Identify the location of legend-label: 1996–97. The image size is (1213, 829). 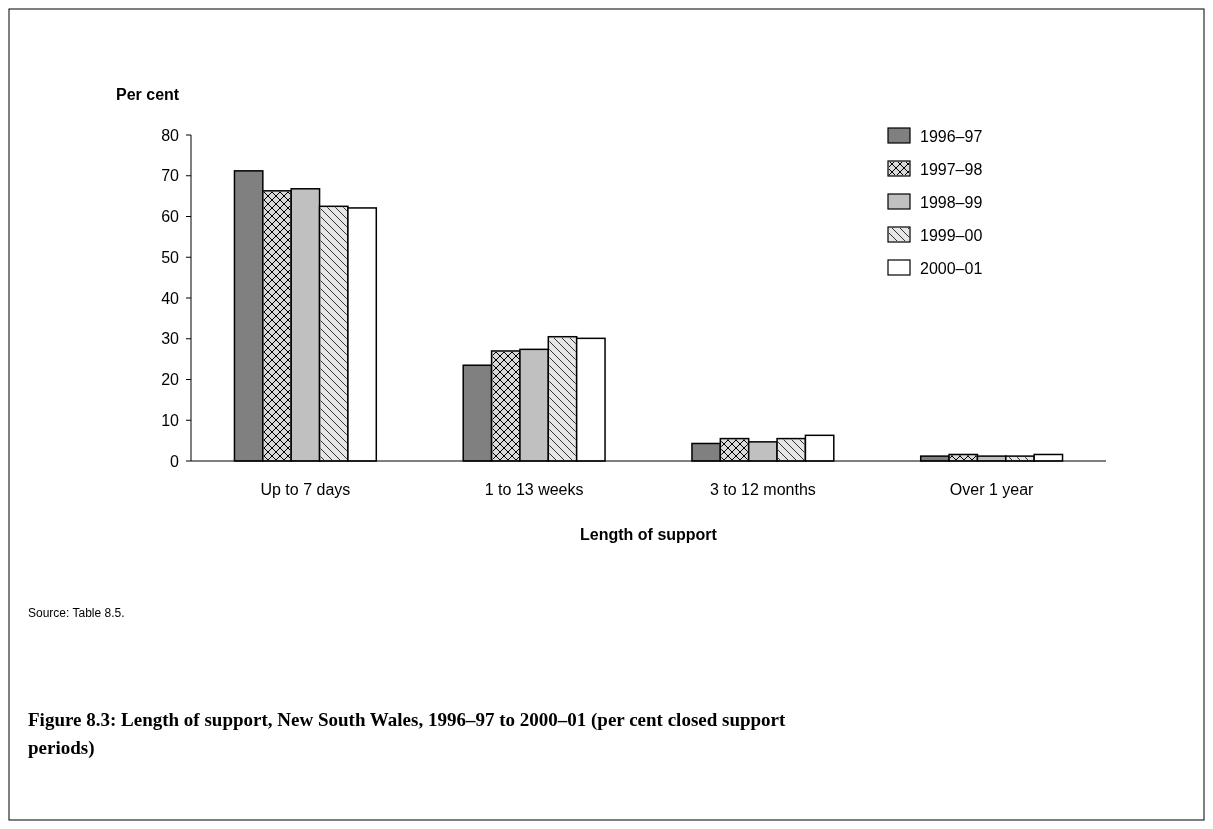
(951, 136).